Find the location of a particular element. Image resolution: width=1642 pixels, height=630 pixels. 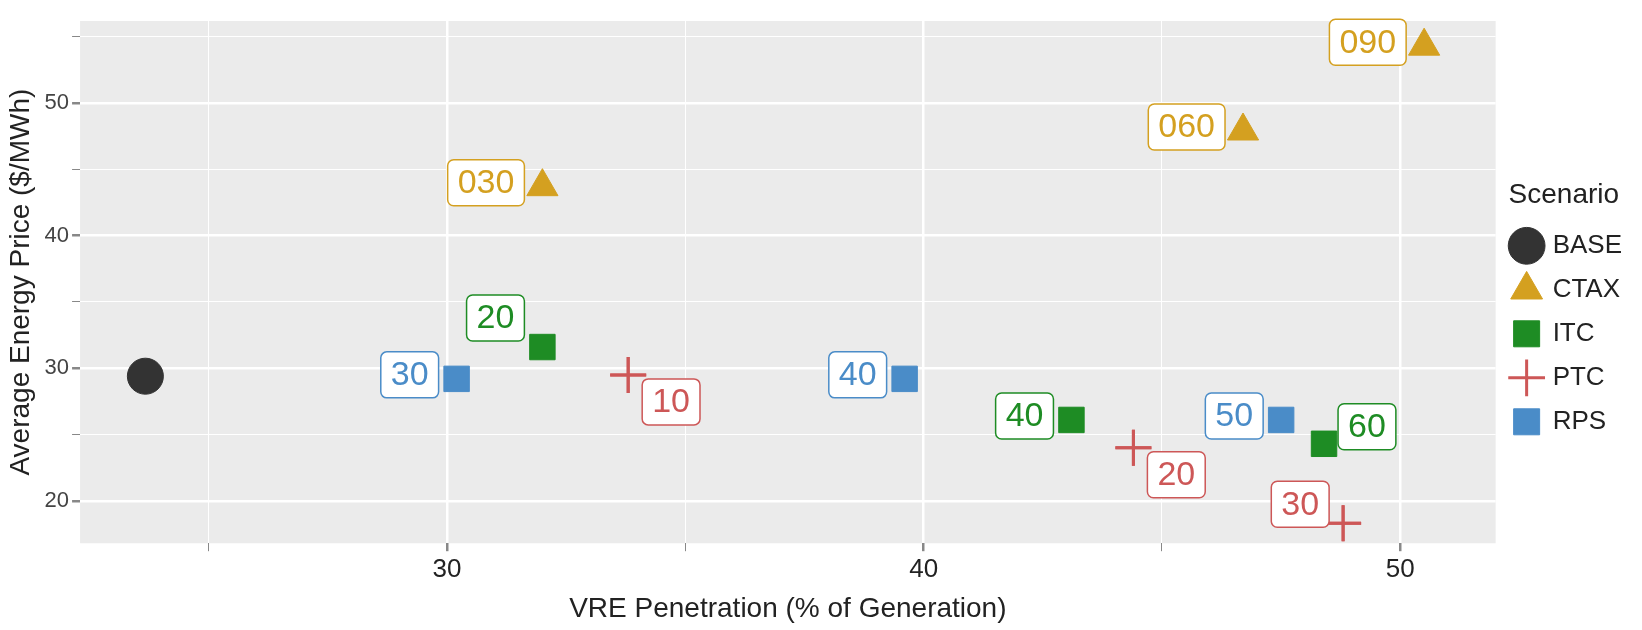

y-tick-label: 40 is located at coordinates (57, 234).